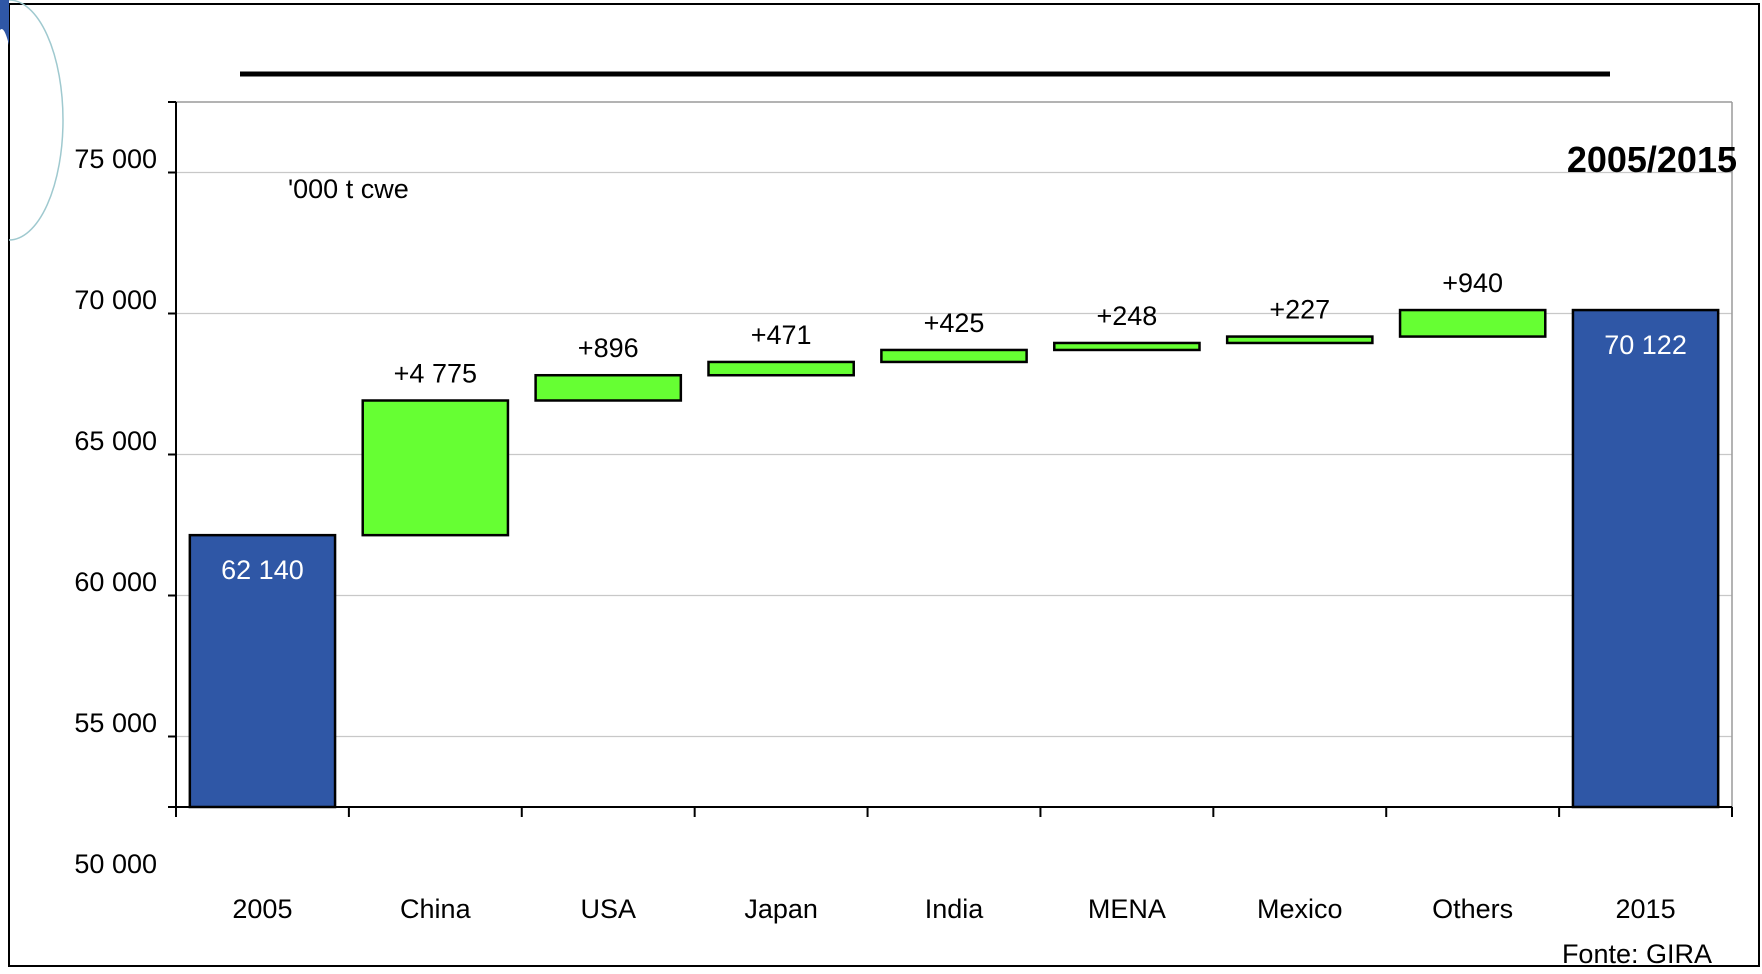 The width and height of the screenshot is (1762, 974). What do you see at coordinates (115, 511) in the screenshot?
I see `y-axis-tick-labels: 75 000 70 000 65 000 60 000 55 000 50 000` at bounding box center [115, 511].